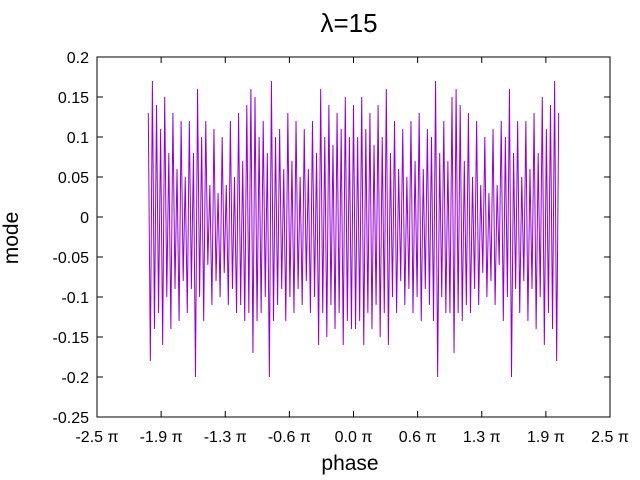 This screenshot has width=640, height=480. Describe the element at coordinates (73, 98) in the screenshot. I see `y-tick-label: 0.15` at that location.